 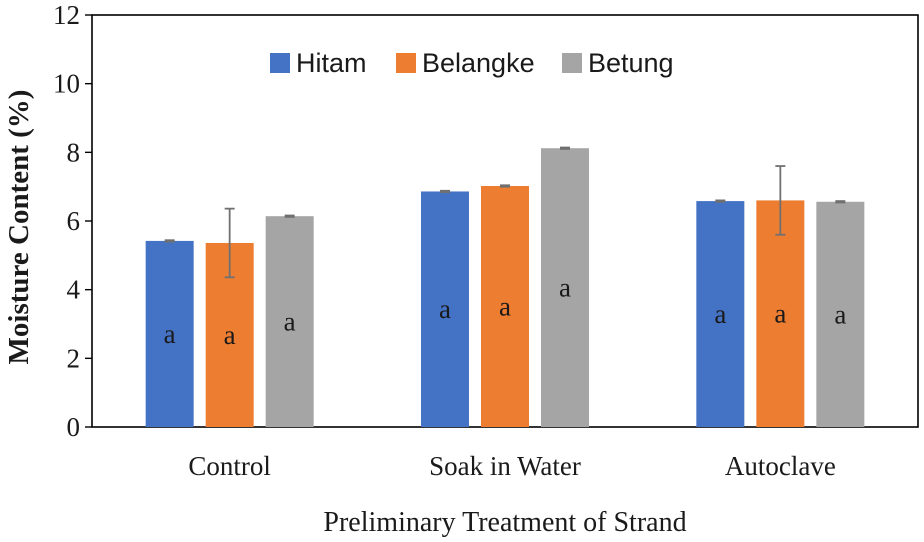 What do you see at coordinates (780, 466) in the screenshot?
I see `category-label: Autoclave` at bounding box center [780, 466].